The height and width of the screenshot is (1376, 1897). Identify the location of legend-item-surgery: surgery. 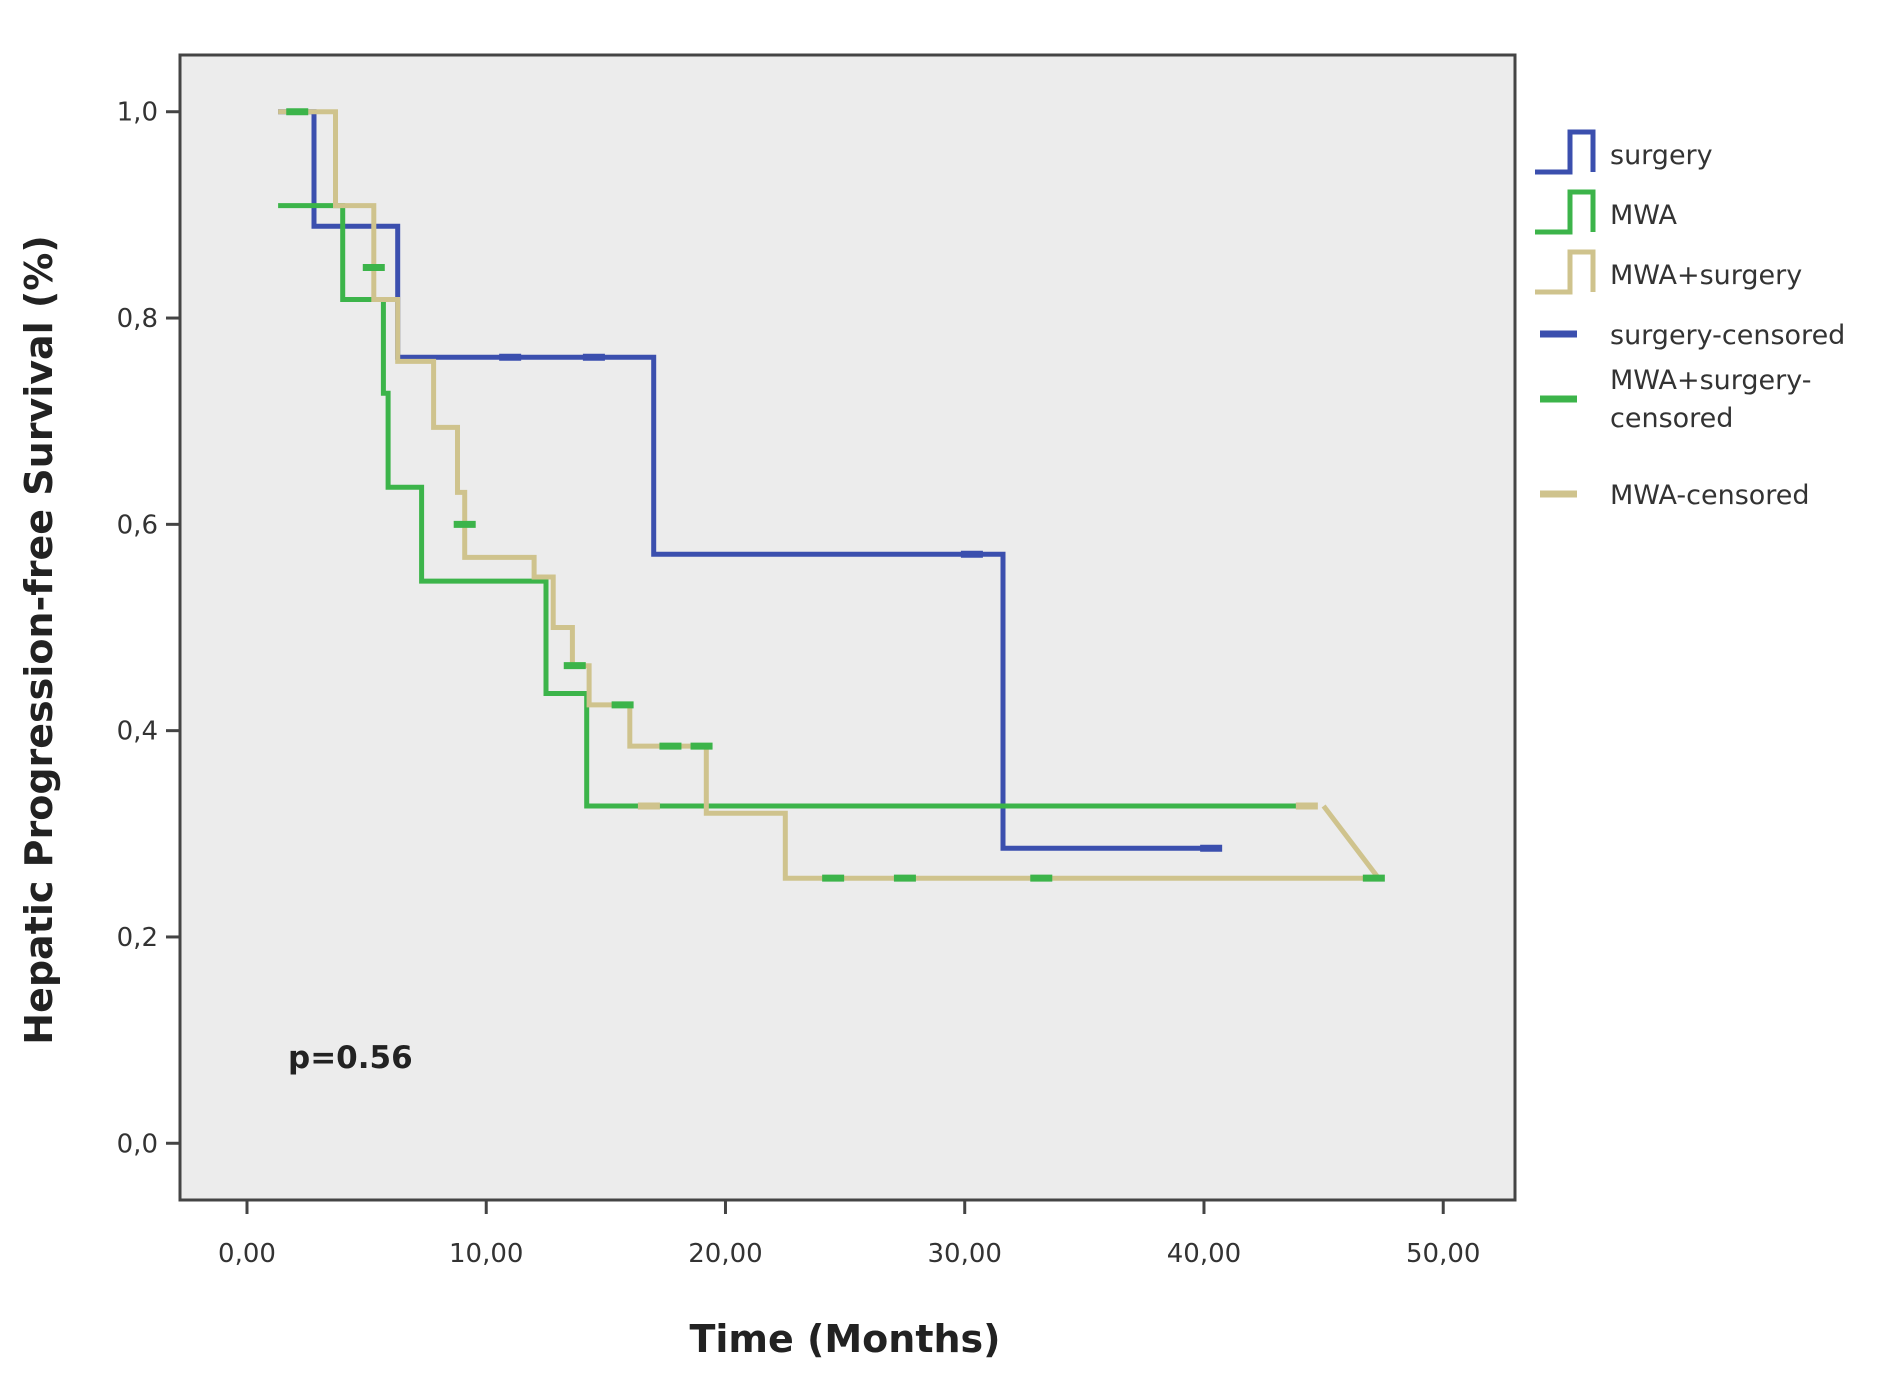
(1624, 152).